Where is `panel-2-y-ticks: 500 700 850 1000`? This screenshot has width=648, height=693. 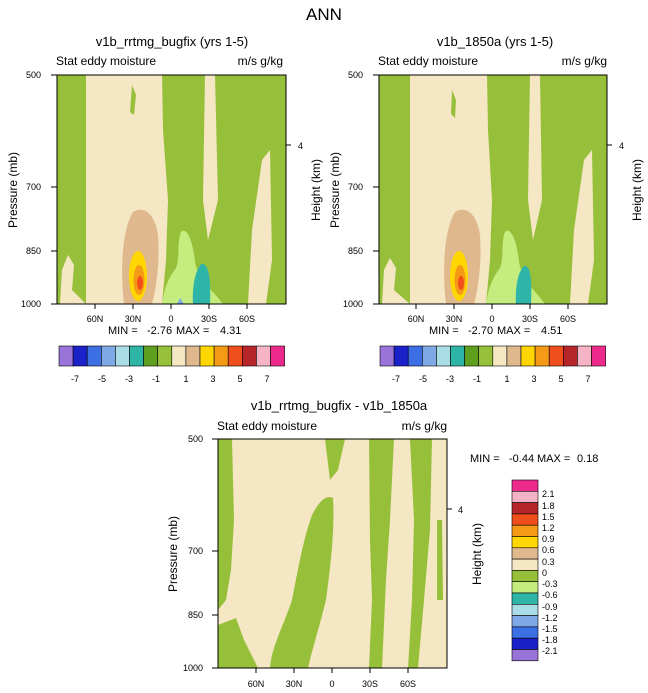 panel-2-y-ticks: 500 700 850 1000 is located at coordinates (361, 189).